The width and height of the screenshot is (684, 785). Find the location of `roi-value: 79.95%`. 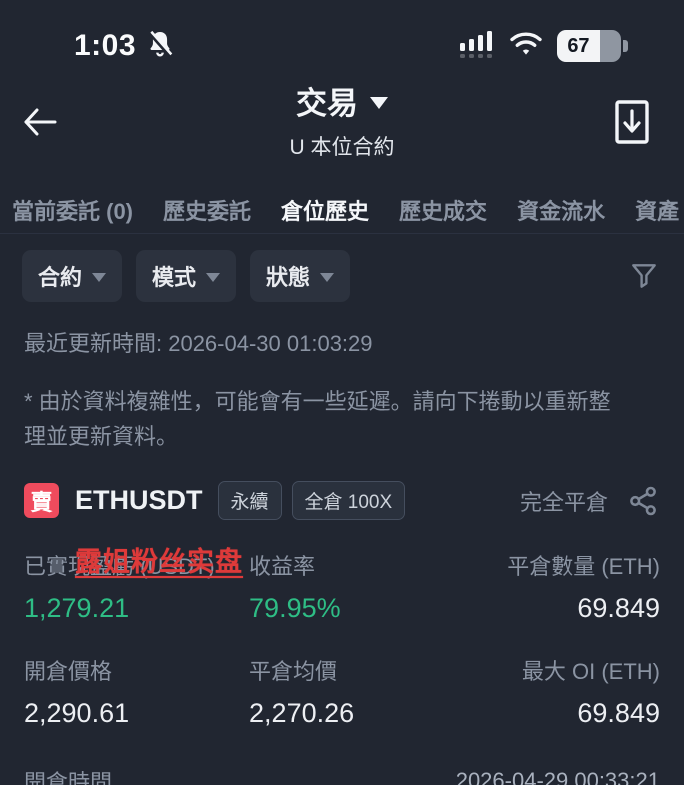

roi-value: 79.95% is located at coordinates (295, 608).